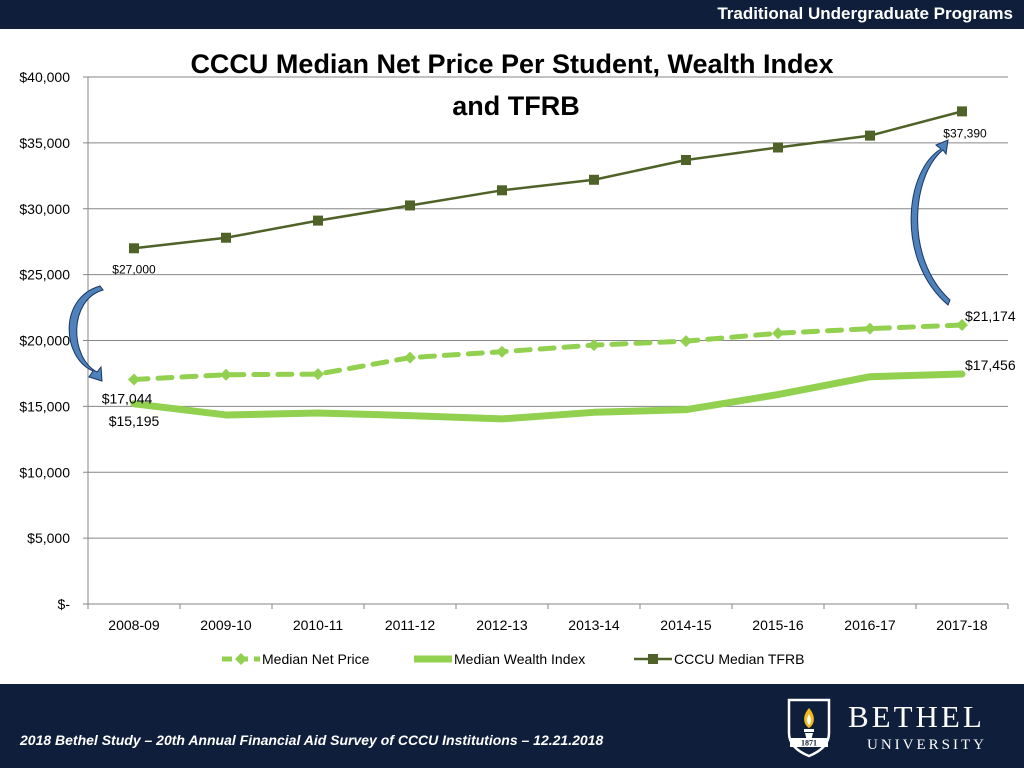 This screenshot has height=768, width=1024. I want to click on legend-label: Median Net Price, so click(316, 659).